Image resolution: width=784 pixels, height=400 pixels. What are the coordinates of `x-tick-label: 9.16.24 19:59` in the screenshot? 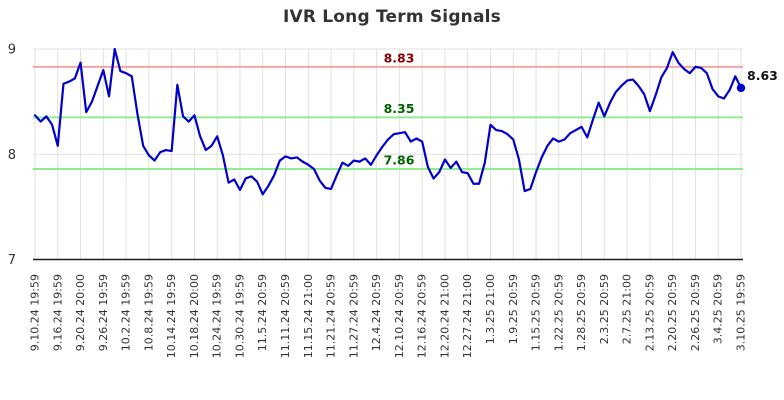 It's located at (57, 312).